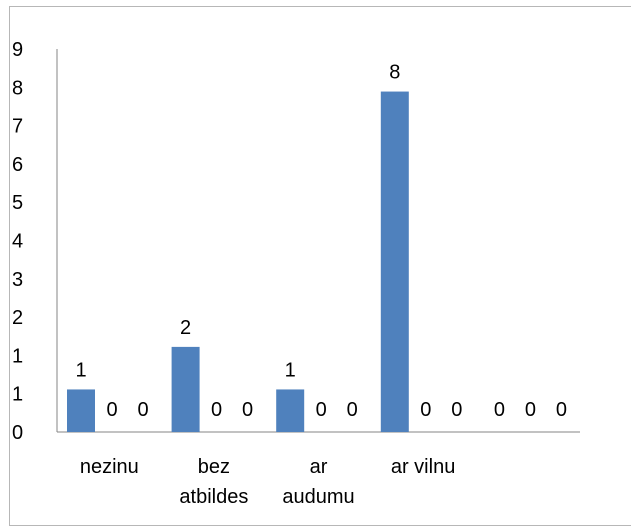 This screenshot has height=526, width=631. I want to click on y-tick-label: 5, so click(17, 203).